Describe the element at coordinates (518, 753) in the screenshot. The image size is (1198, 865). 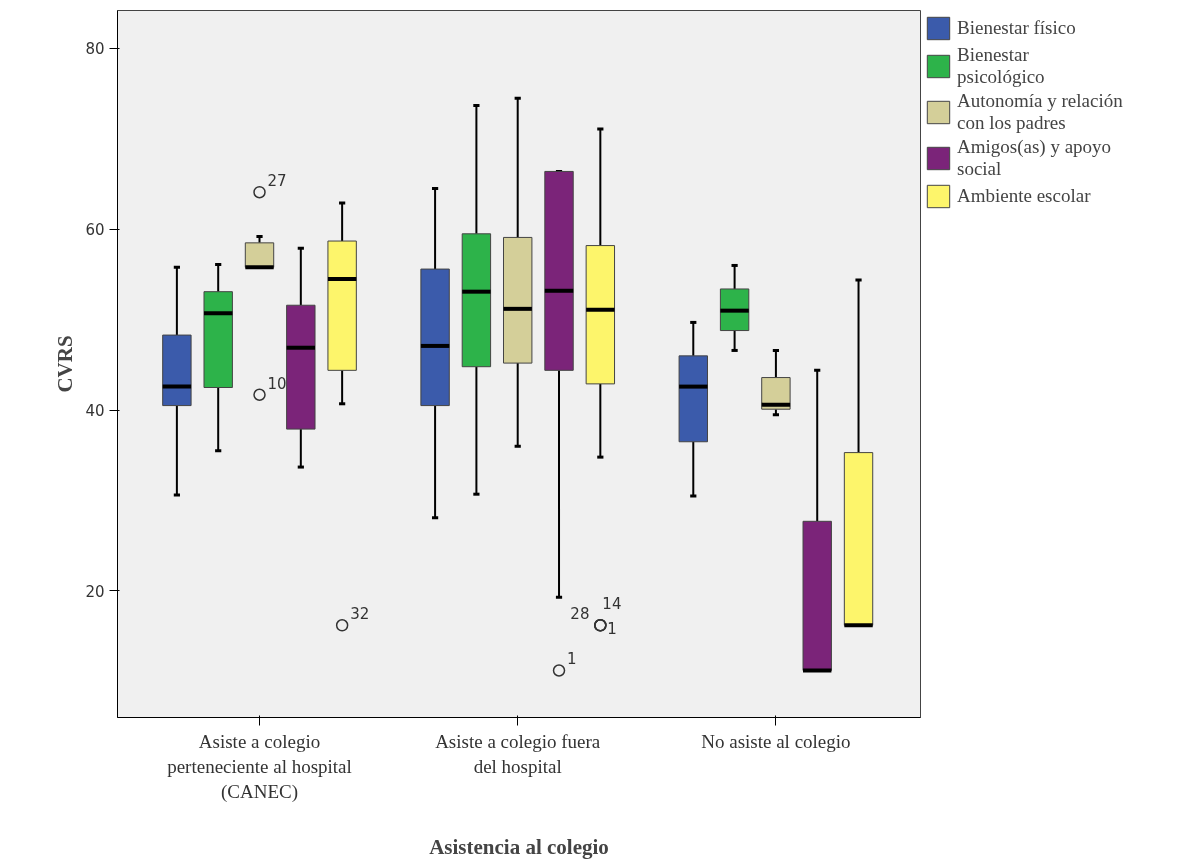
I see `x-tick-label: Asiste a colegio fuera del hospital` at that location.